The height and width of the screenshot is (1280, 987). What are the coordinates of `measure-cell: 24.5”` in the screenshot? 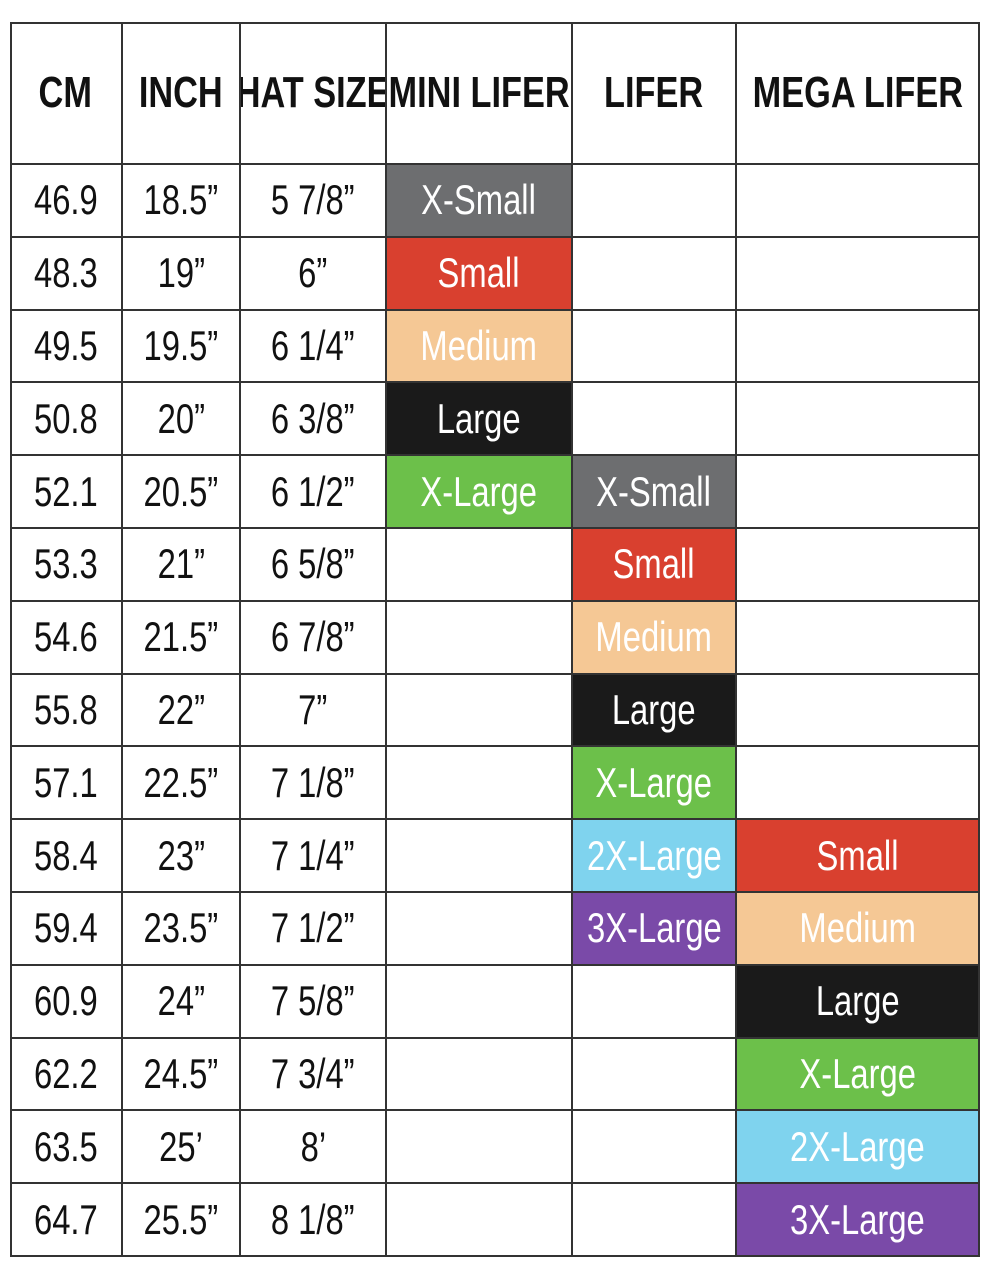 It's located at (182, 1075).